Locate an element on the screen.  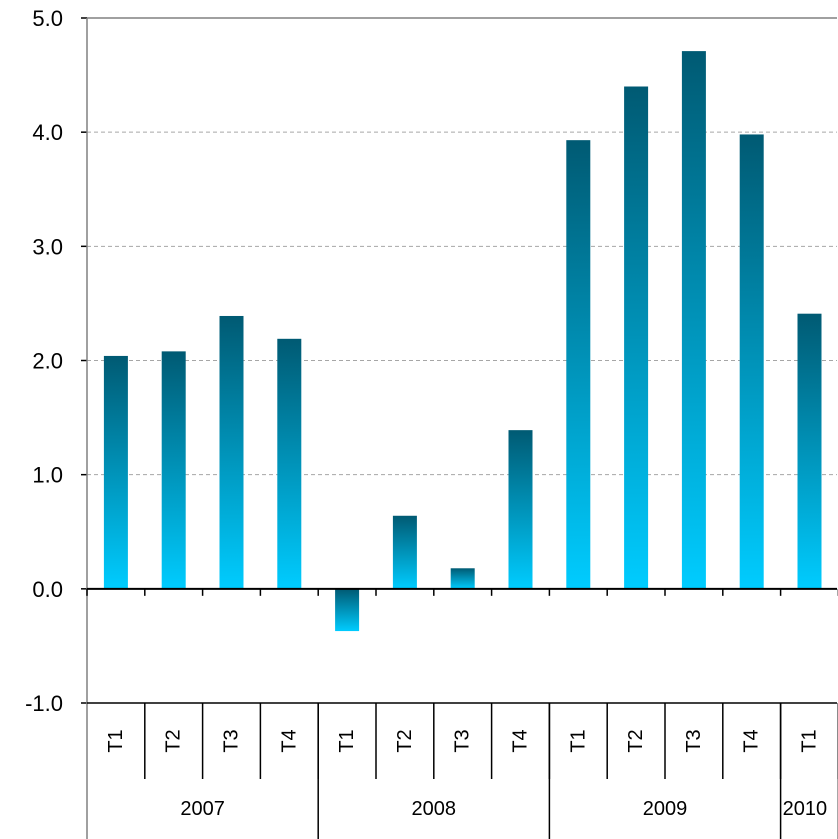
y-tick-label: 5.0 is located at coordinates (47, 18).